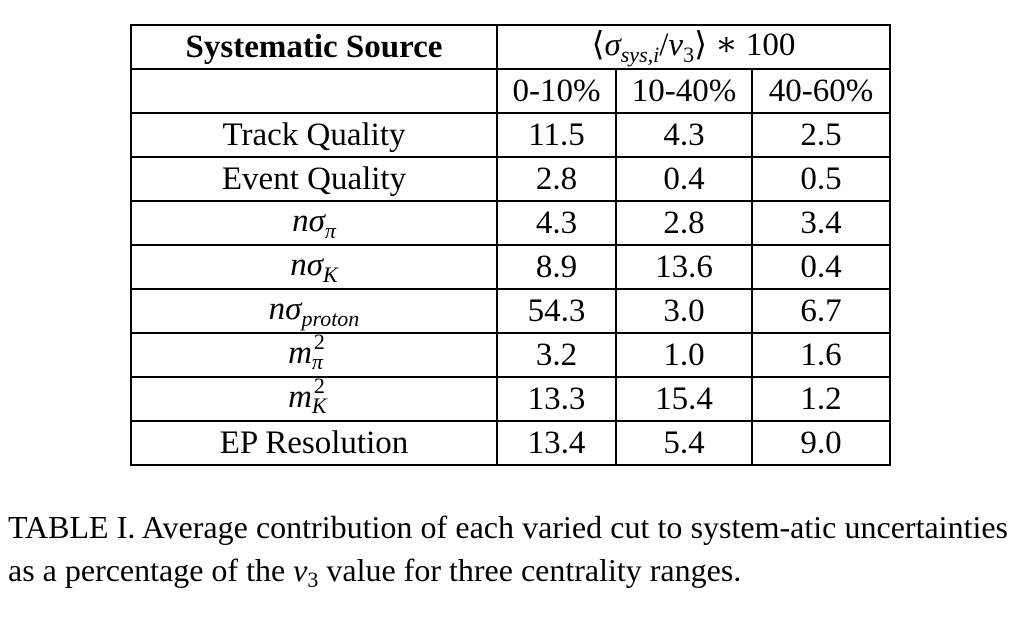 The height and width of the screenshot is (640, 1024). I want to click on row-label: nσπ, so click(314, 223).